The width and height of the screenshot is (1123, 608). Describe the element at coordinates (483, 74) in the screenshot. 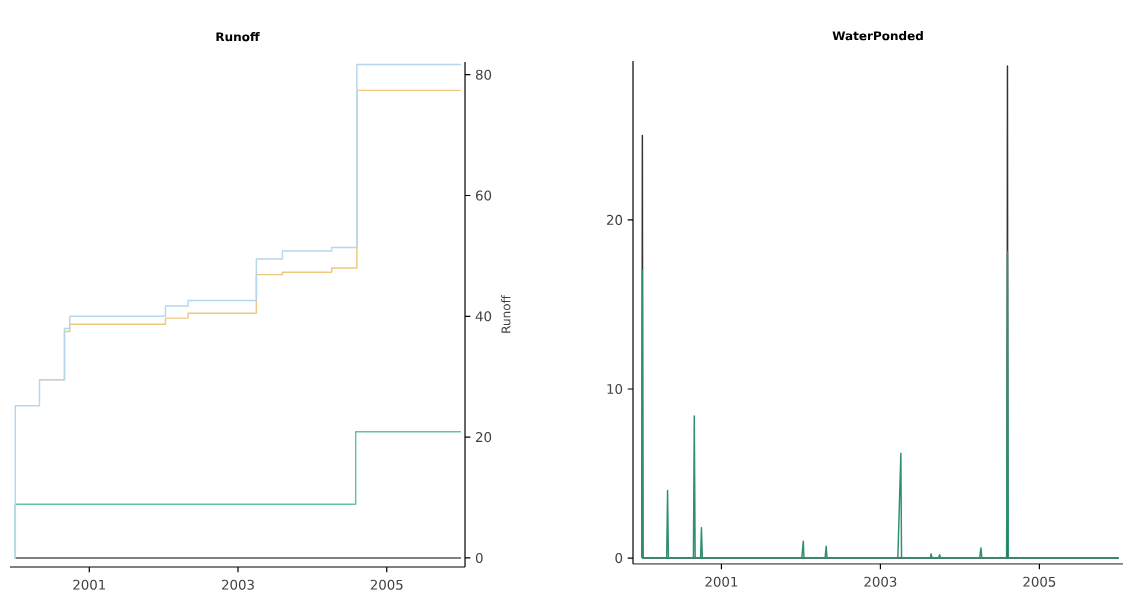

I see `y-tick-label: 80` at that location.